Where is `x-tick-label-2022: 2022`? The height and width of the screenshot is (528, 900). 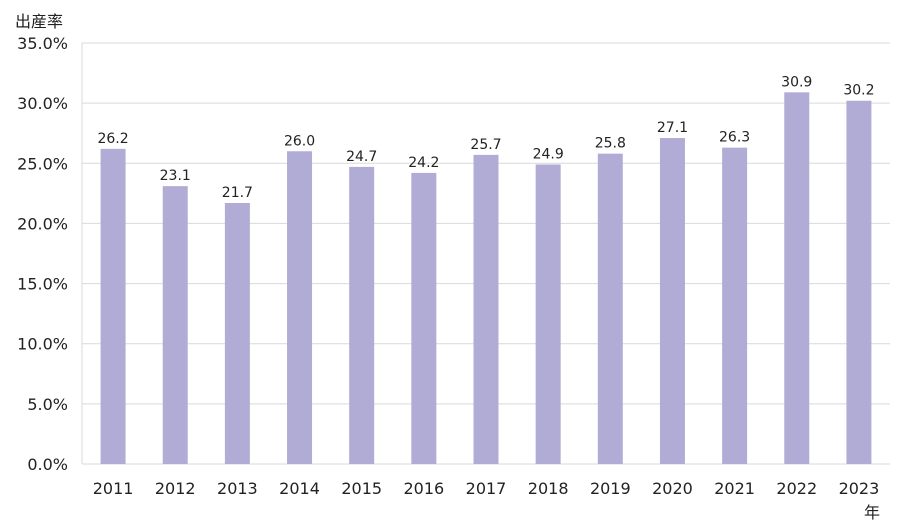 x-tick-label-2022: 2022 is located at coordinates (796, 488).